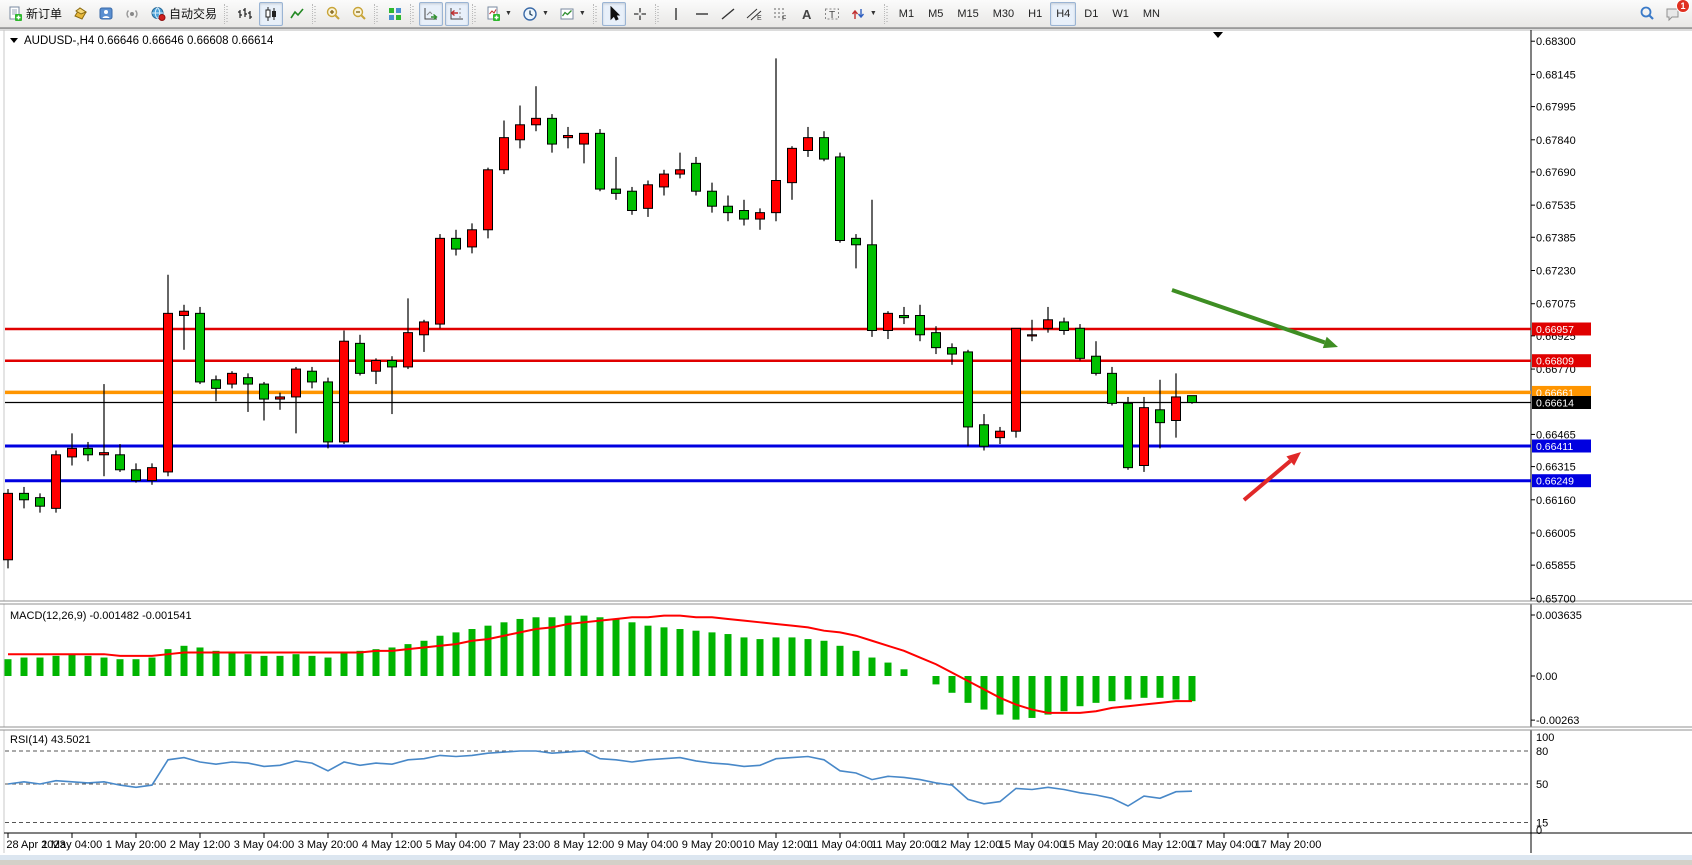  I want to click on indicators-button: ▼, so click(498, 14).